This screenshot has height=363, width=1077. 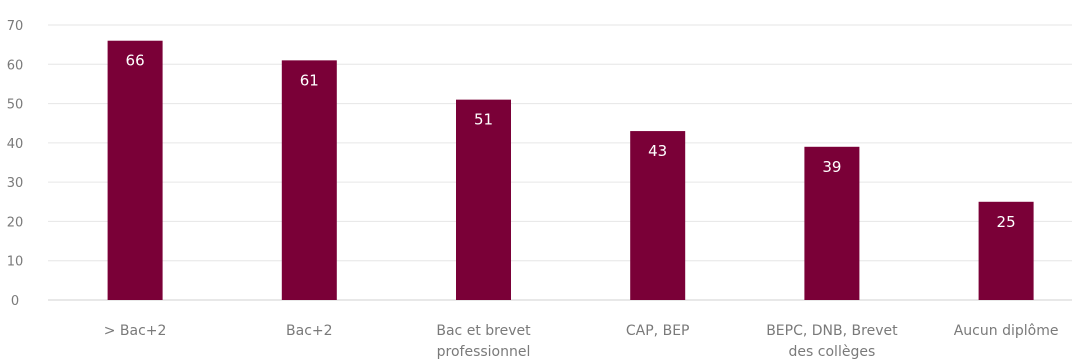 I want to click on y-axis-ticks: 0 10 20 30 40 50 60 70, so click(x=15, y=164).